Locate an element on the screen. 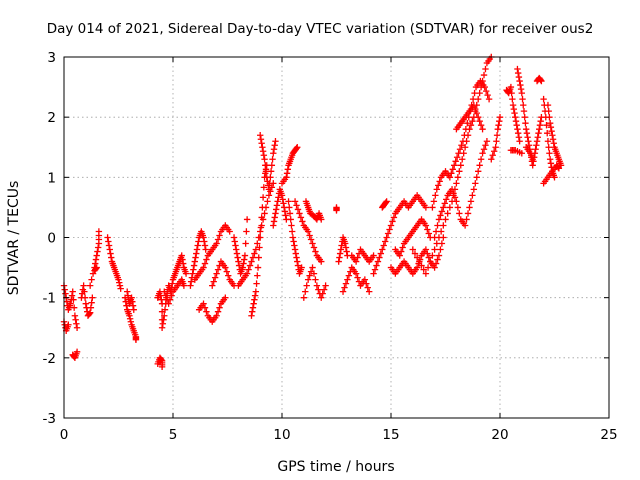 This screenshot has height=480, width=640. x-tick-label: 5 is located at coordinates (173, 435).